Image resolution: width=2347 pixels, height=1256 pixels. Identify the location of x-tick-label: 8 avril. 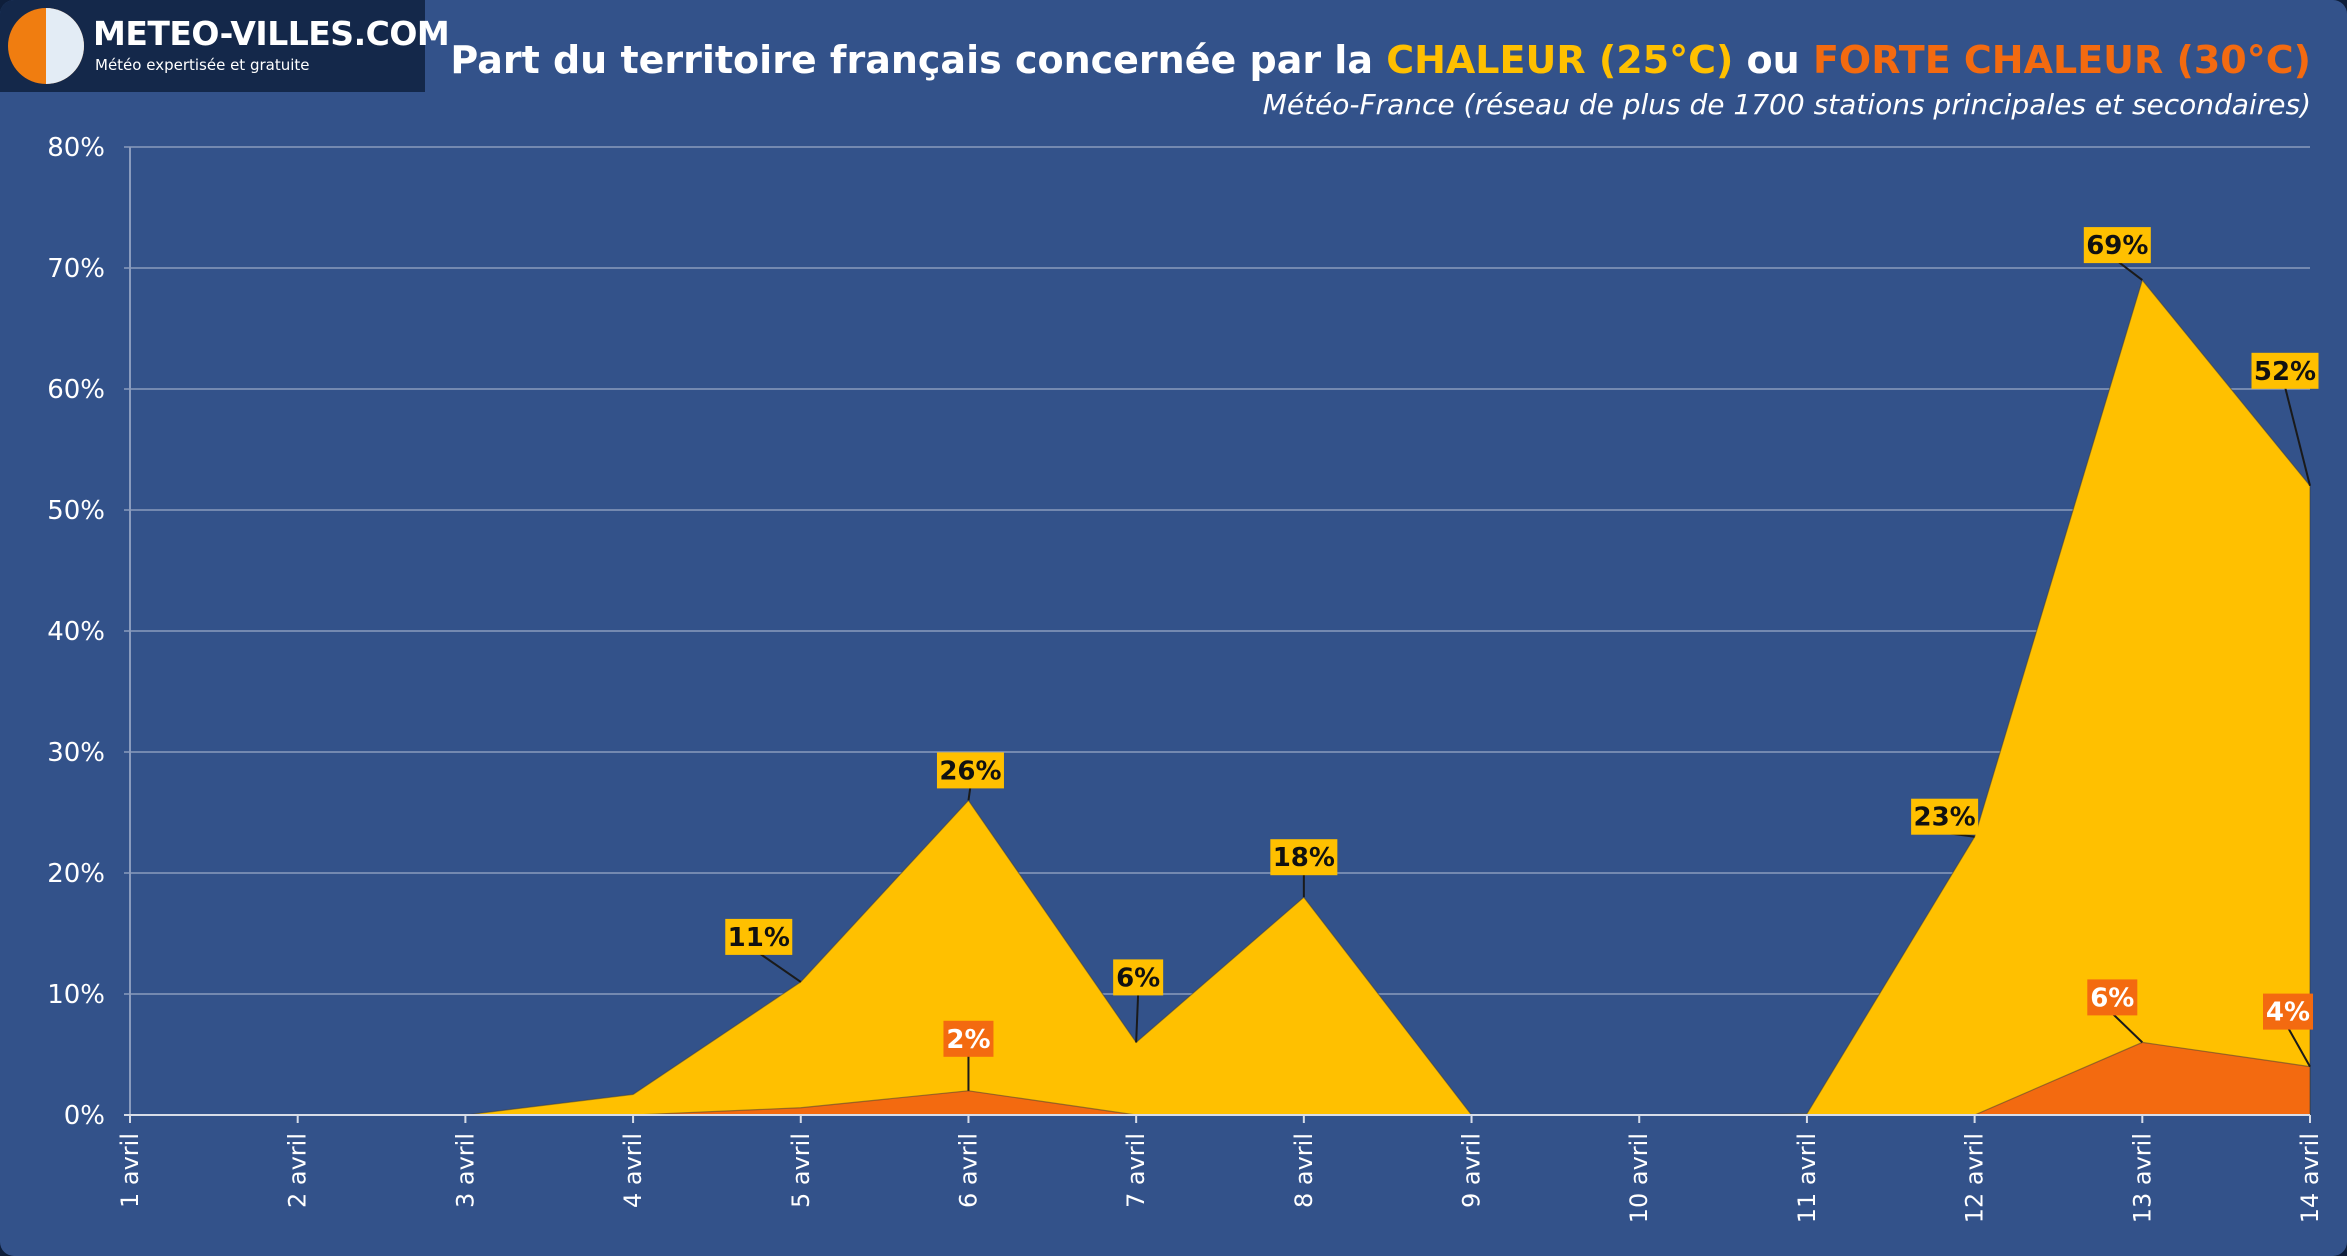
(1304, 1170).